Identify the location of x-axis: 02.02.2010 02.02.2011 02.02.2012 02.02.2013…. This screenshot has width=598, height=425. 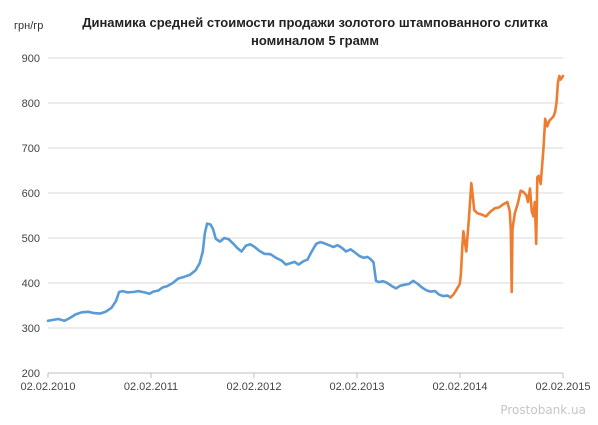
(305, 382).